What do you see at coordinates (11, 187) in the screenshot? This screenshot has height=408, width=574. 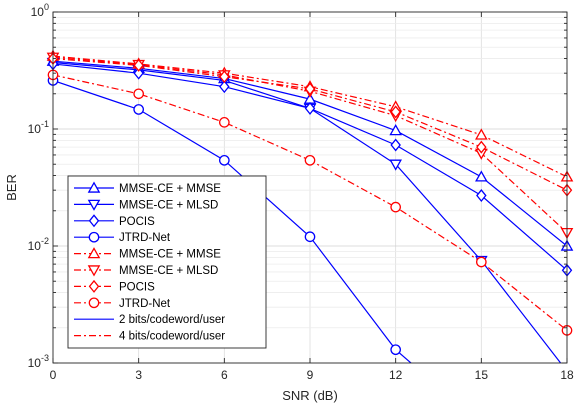 I see `y-axis-label: BER` at bounding box center [11, 187].